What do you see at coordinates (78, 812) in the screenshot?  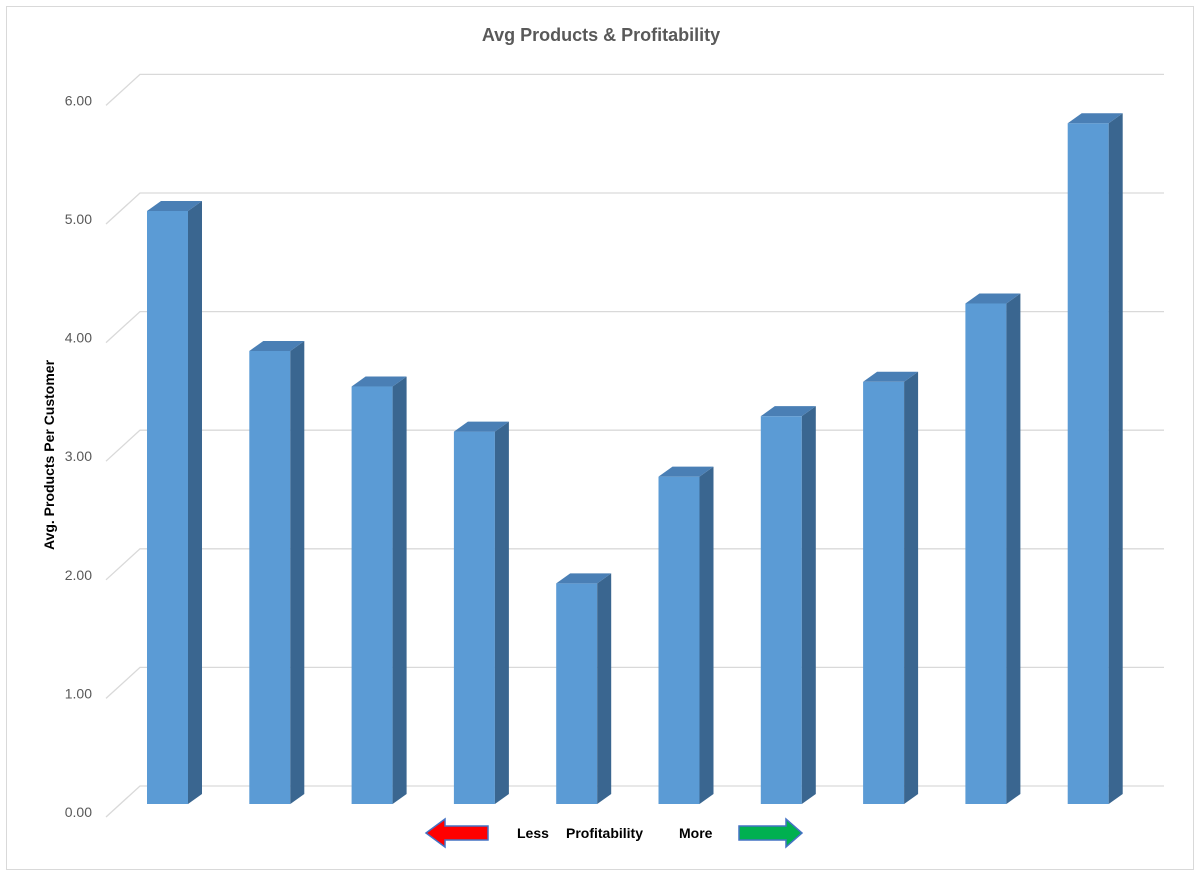 I see `y-tick-label: 0.00` at bounding box center [78, 812].